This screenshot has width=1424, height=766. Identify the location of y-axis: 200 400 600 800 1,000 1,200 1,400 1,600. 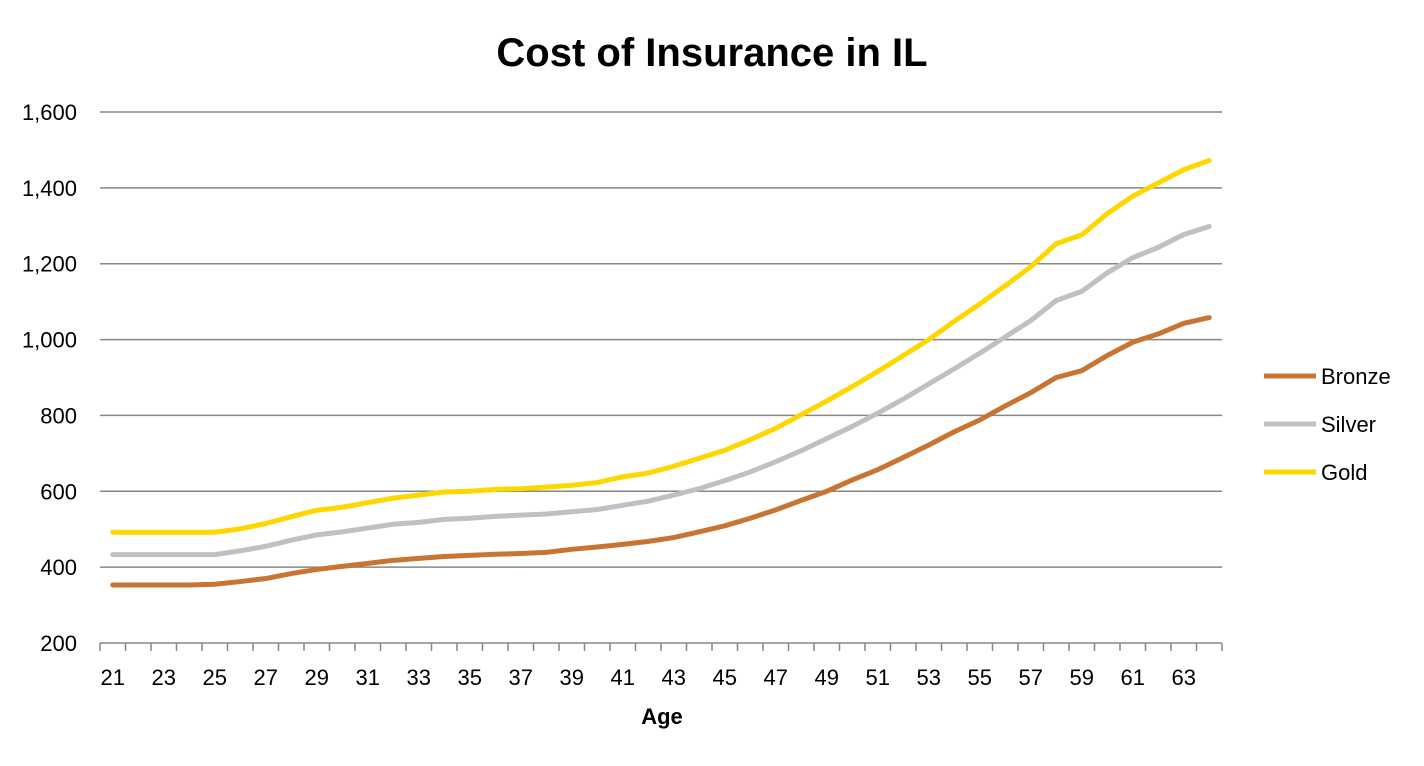
(49, 378).